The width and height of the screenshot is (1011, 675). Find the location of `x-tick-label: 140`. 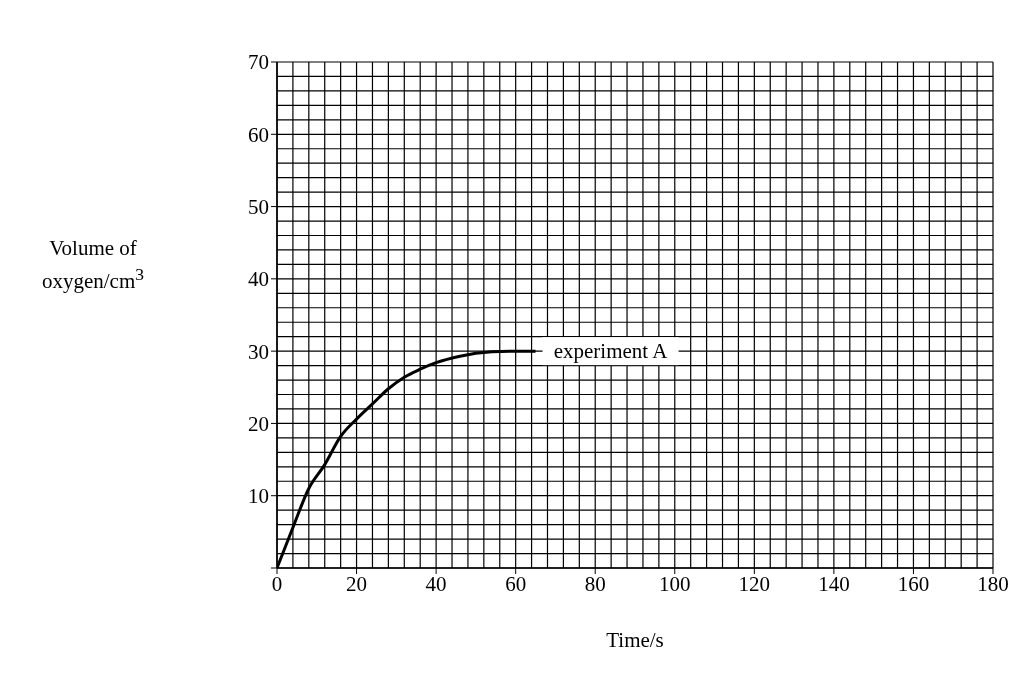

x-tick-label: 140 is located at coordinates (834, 583).